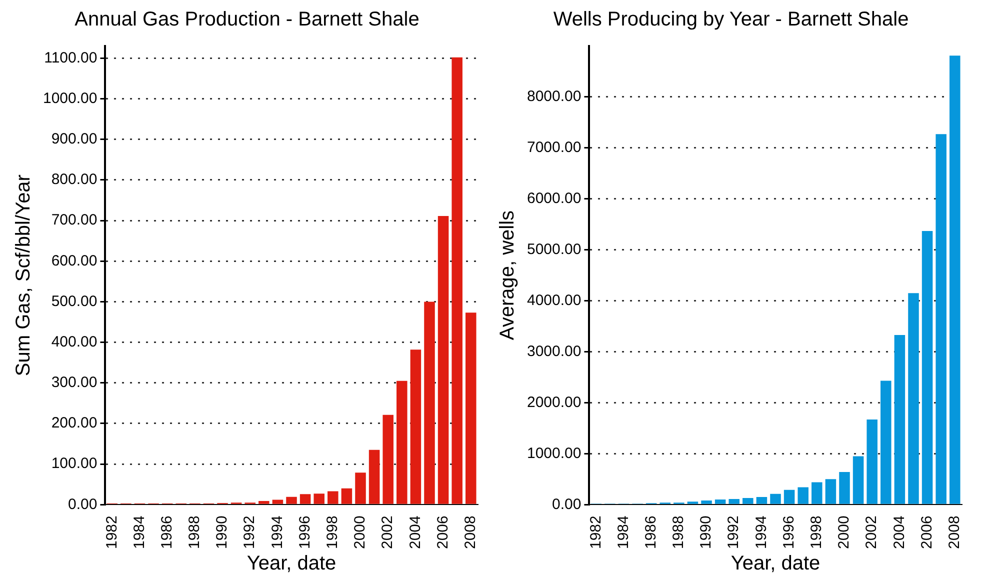 This screenshot has width=989, height=585. Describe the element at coordinates (247, 19) in the screenshot. I see `chart-title: Annual Gas Production - Barnett Shale` at that location.